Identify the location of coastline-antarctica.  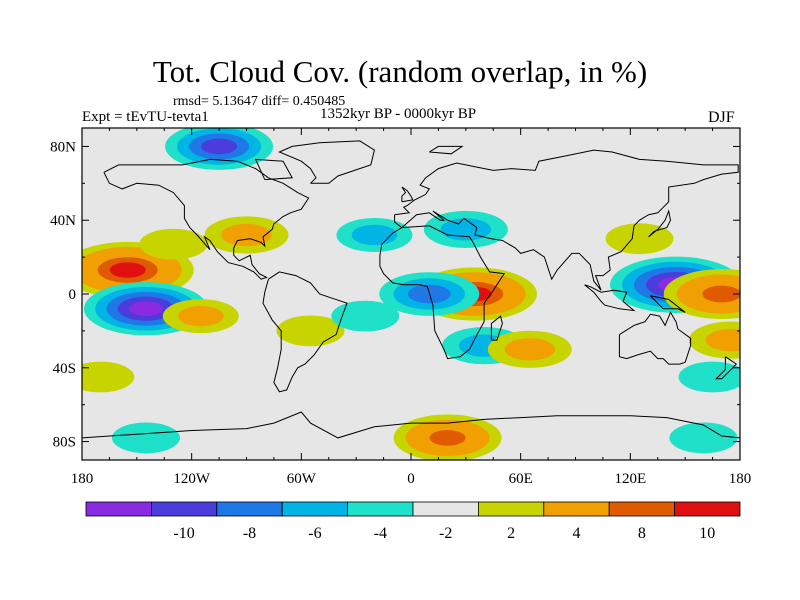
(411, 425).